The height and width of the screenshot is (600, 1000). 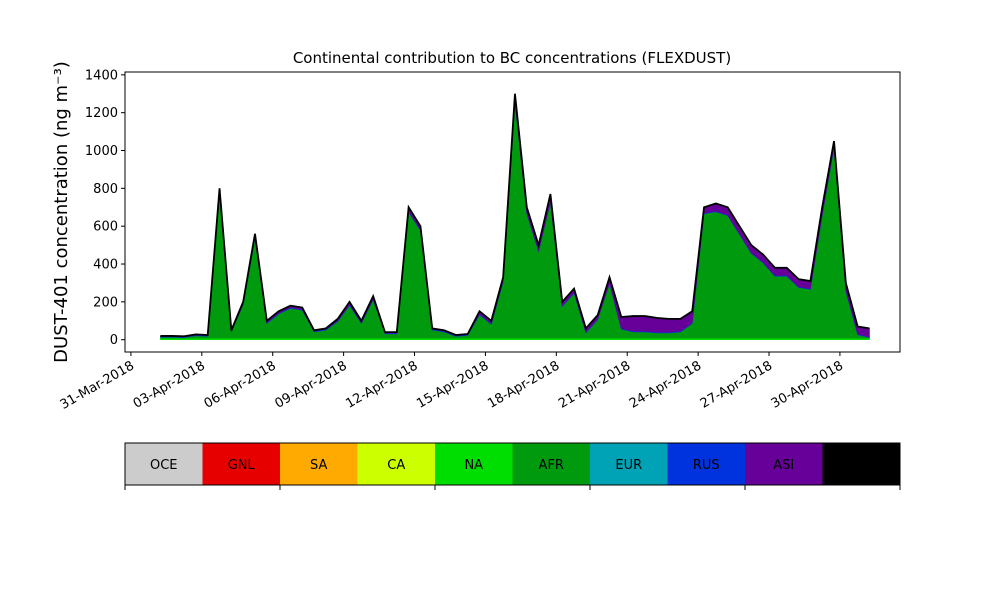 I want to click on x-tick-label: 30-Apr-2018, so click(x=807, y=384).